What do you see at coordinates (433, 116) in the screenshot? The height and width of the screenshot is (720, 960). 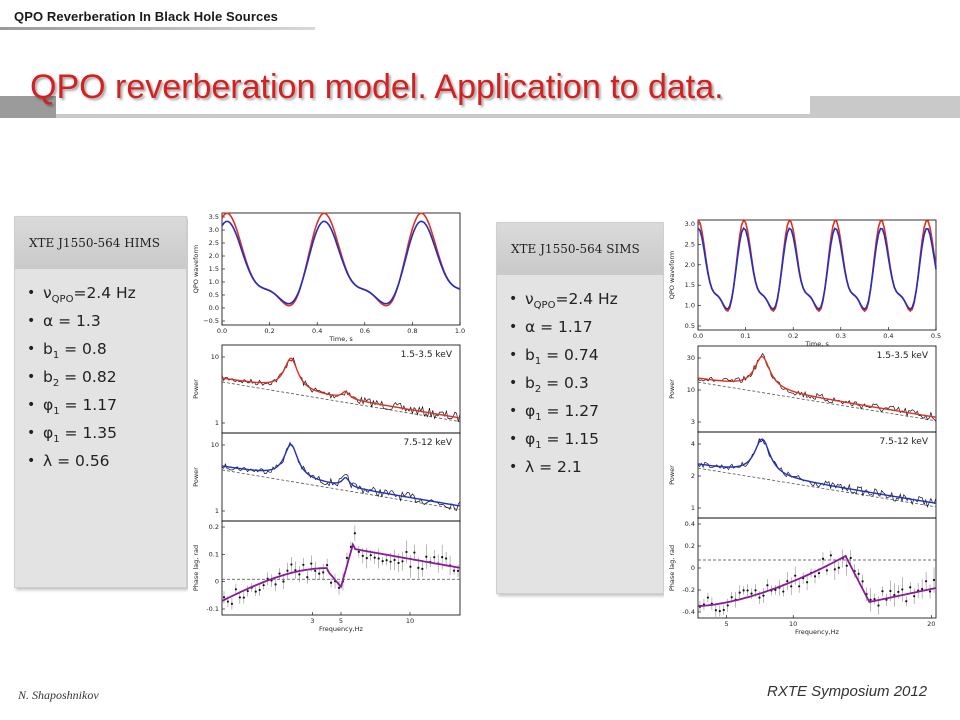 I see `title-rule` at bounding box center [433, 116].